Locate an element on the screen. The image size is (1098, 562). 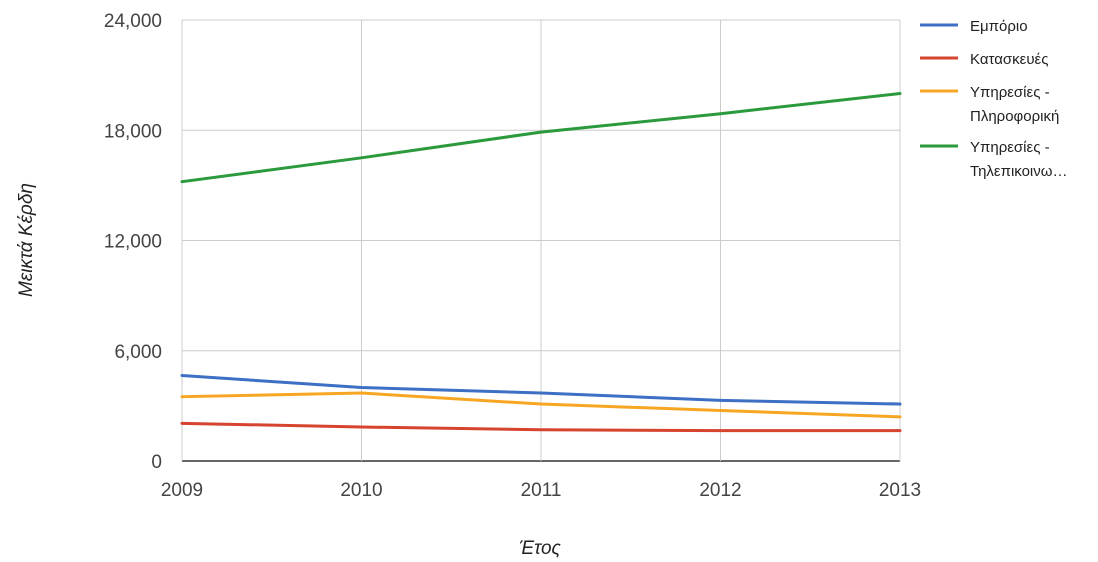
legend-item: Εμπόριο is located at coordinates (974, 26).